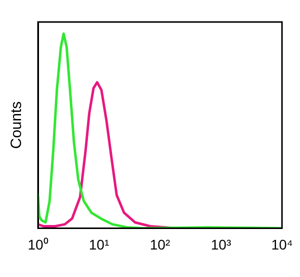 This screenshot has width=300, height=277. What do you see at coordinates (282, 244) in the screenshot?
I see `x-tick-label: 10⁴` at bounding box center [282, 244].